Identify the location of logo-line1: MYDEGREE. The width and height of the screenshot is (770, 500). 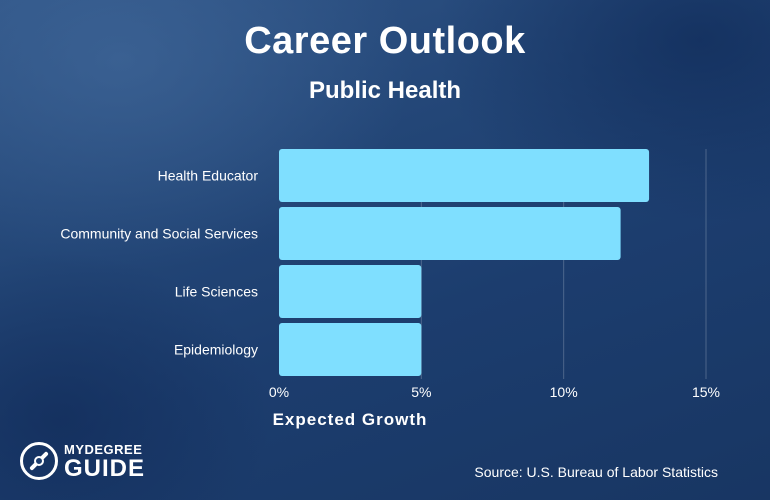
(103, 449).